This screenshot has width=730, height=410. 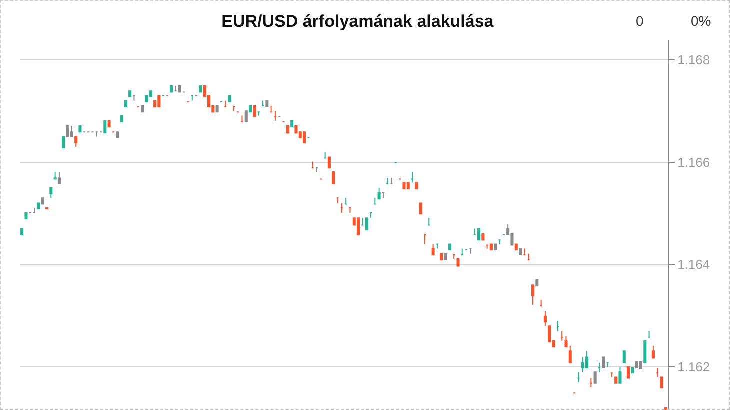 What do you see at coordinates (694, 60) in the screenshot?
I see `y-tick-label: 1.168` at bounding box center [694, 60].